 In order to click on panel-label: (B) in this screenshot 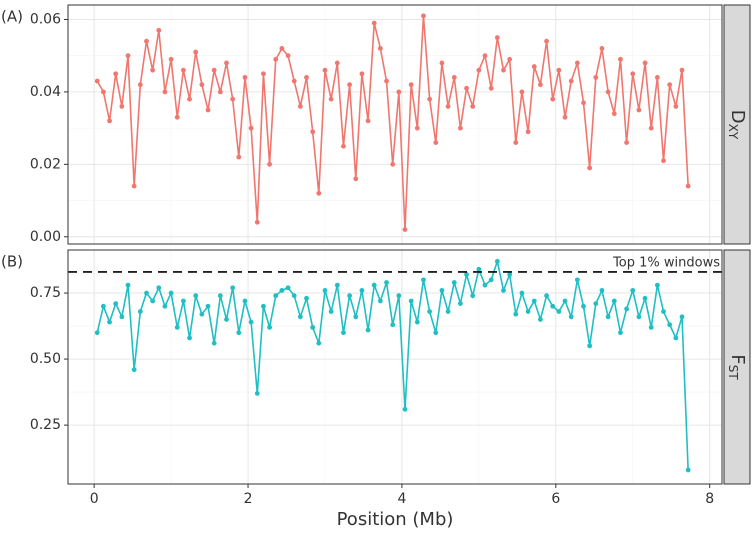, I will do `click(12, 262)`.